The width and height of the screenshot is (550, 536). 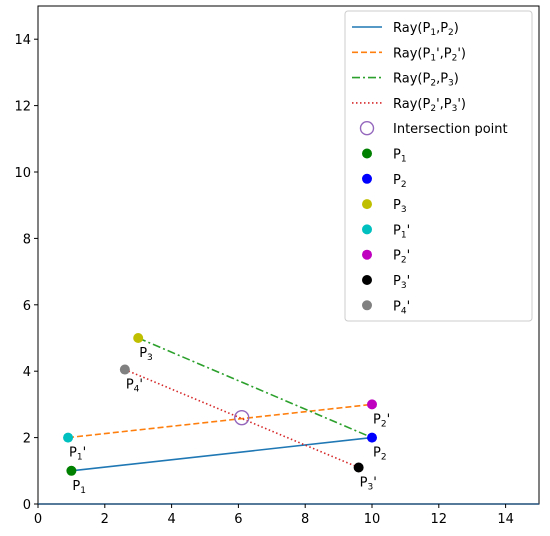 I want to click on ray-ray-p1-p2, so click(x=222, y=454).